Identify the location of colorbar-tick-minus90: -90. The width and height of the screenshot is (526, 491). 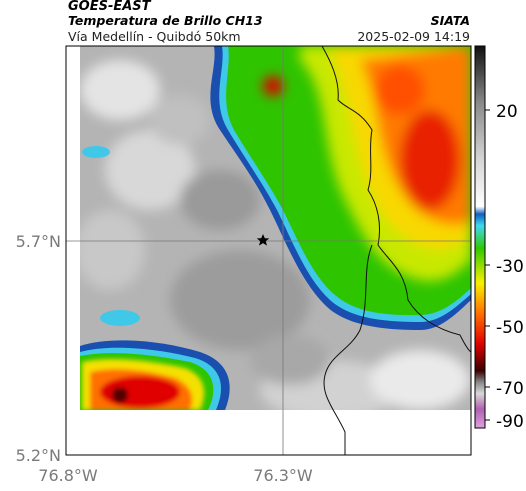
(510, 422).